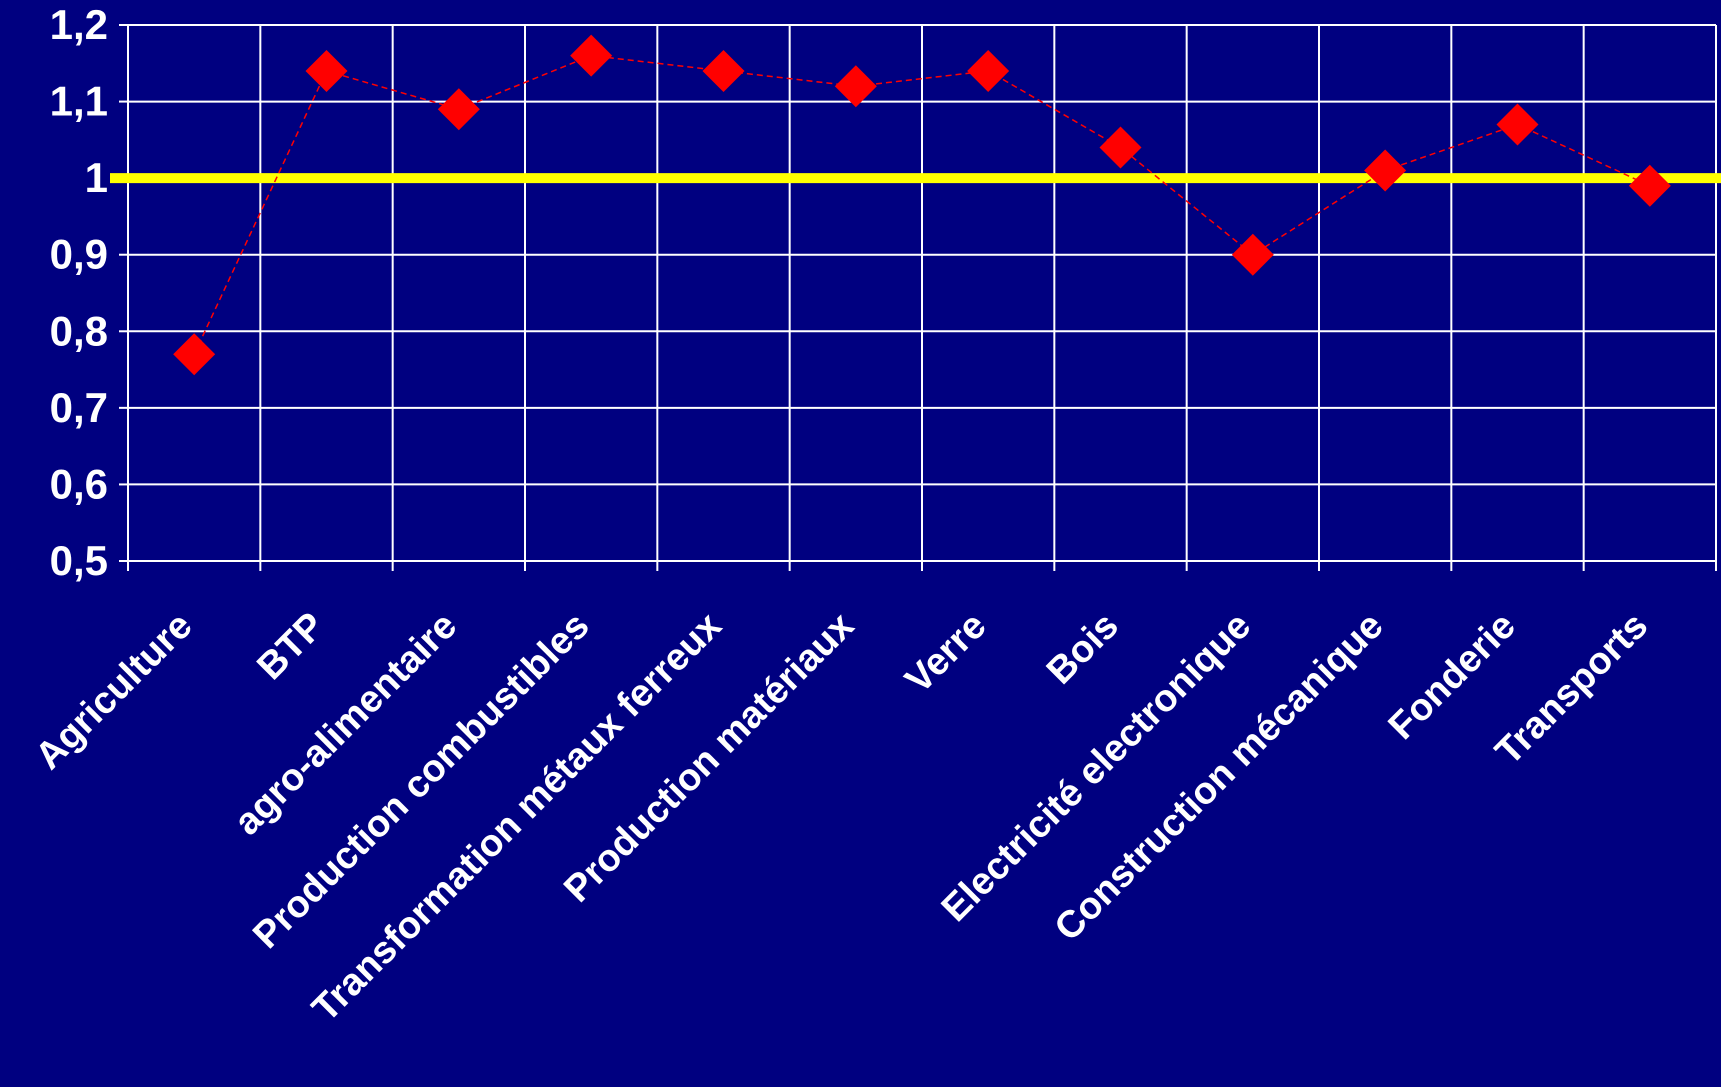  What do you see at coordinates (113, 691) in the screenshot?
I see `x-category-label: Agriculture` at bounding box center [113, 691].